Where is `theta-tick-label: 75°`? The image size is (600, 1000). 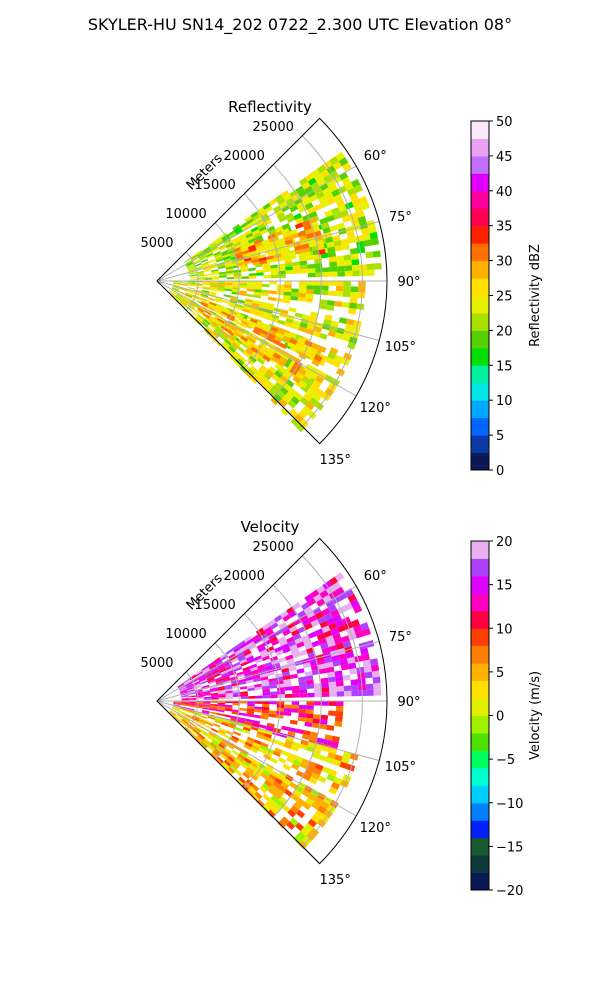 theta-tick-label: 75° is located at coordinates (400, 637).